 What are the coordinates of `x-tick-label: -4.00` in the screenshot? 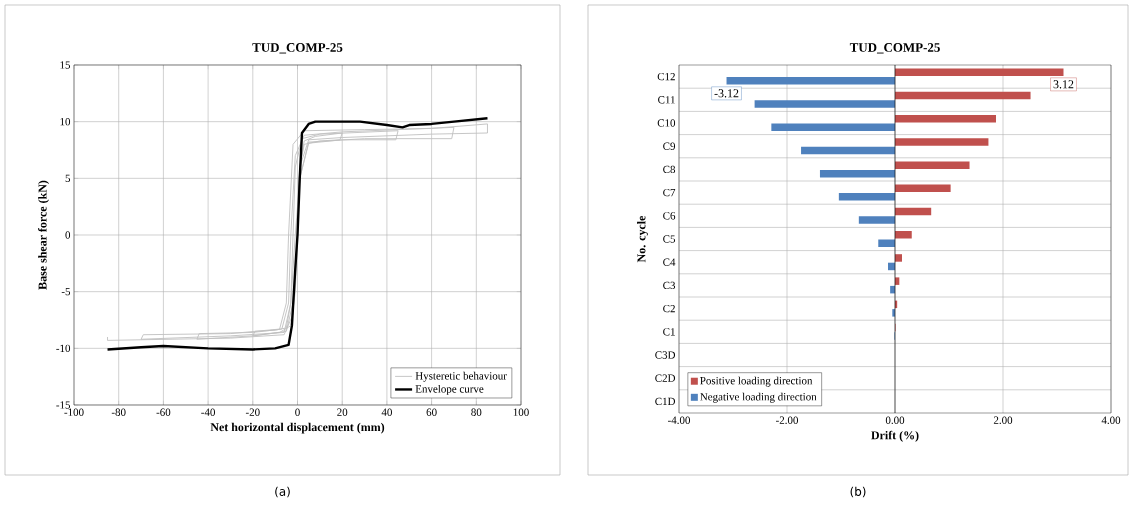 It's located at (679, 420).